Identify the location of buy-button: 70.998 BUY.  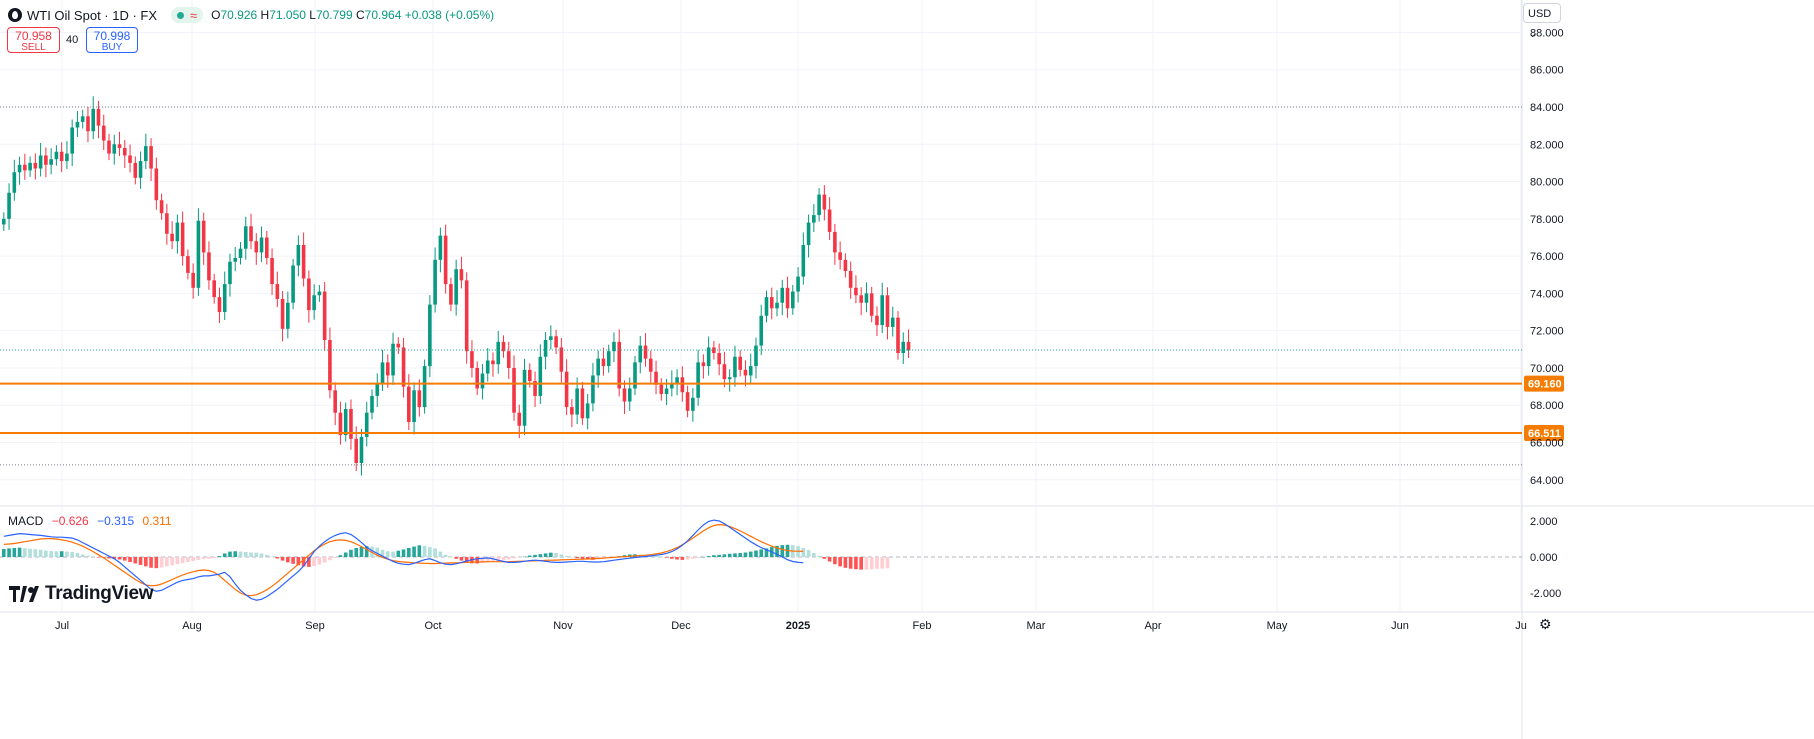
(112, 40).